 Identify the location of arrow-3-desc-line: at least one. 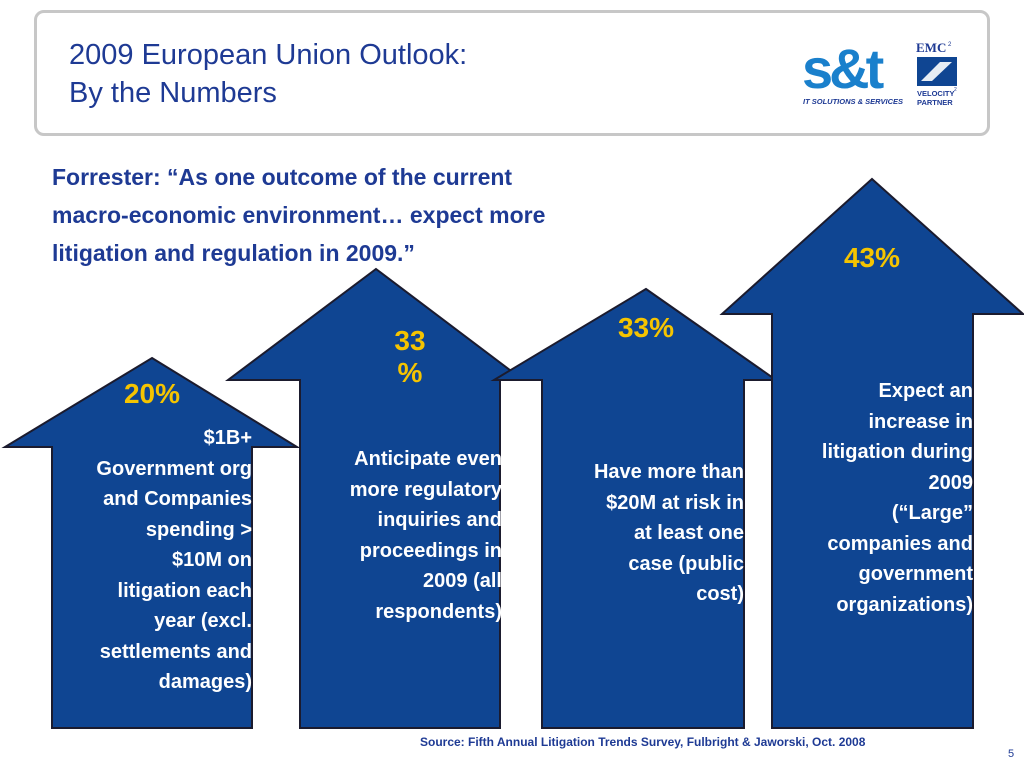
(688, 533).